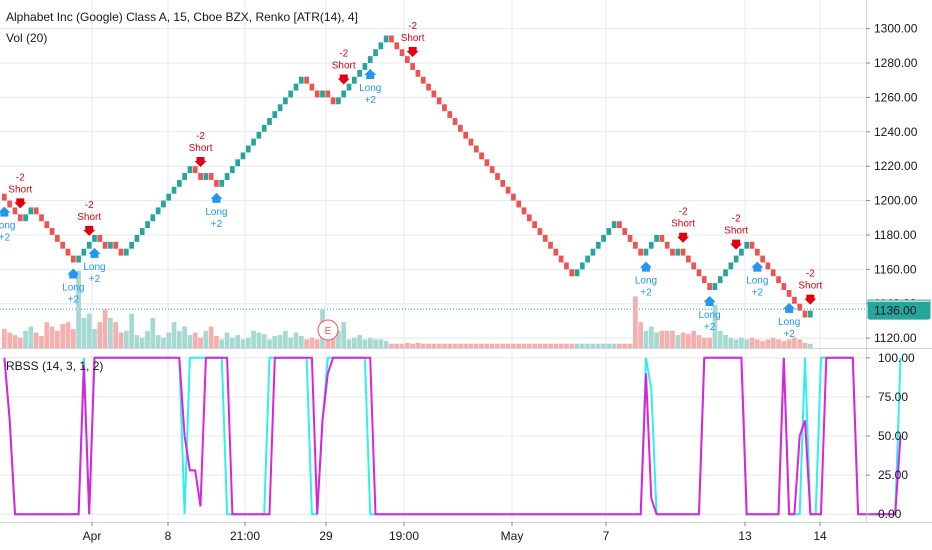 This screenshot has width=932, height=550. I want to click on time-tick-label: 8, so click(168, 536).